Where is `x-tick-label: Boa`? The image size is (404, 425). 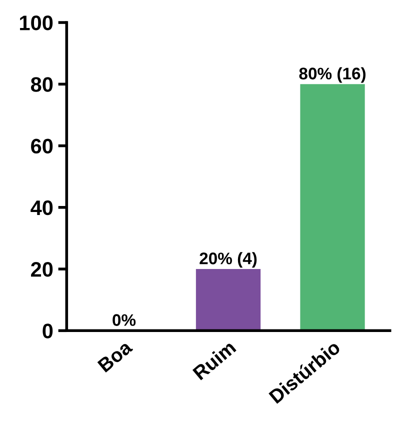 x-tick-label: Boa is located at coordinates (115, 356).